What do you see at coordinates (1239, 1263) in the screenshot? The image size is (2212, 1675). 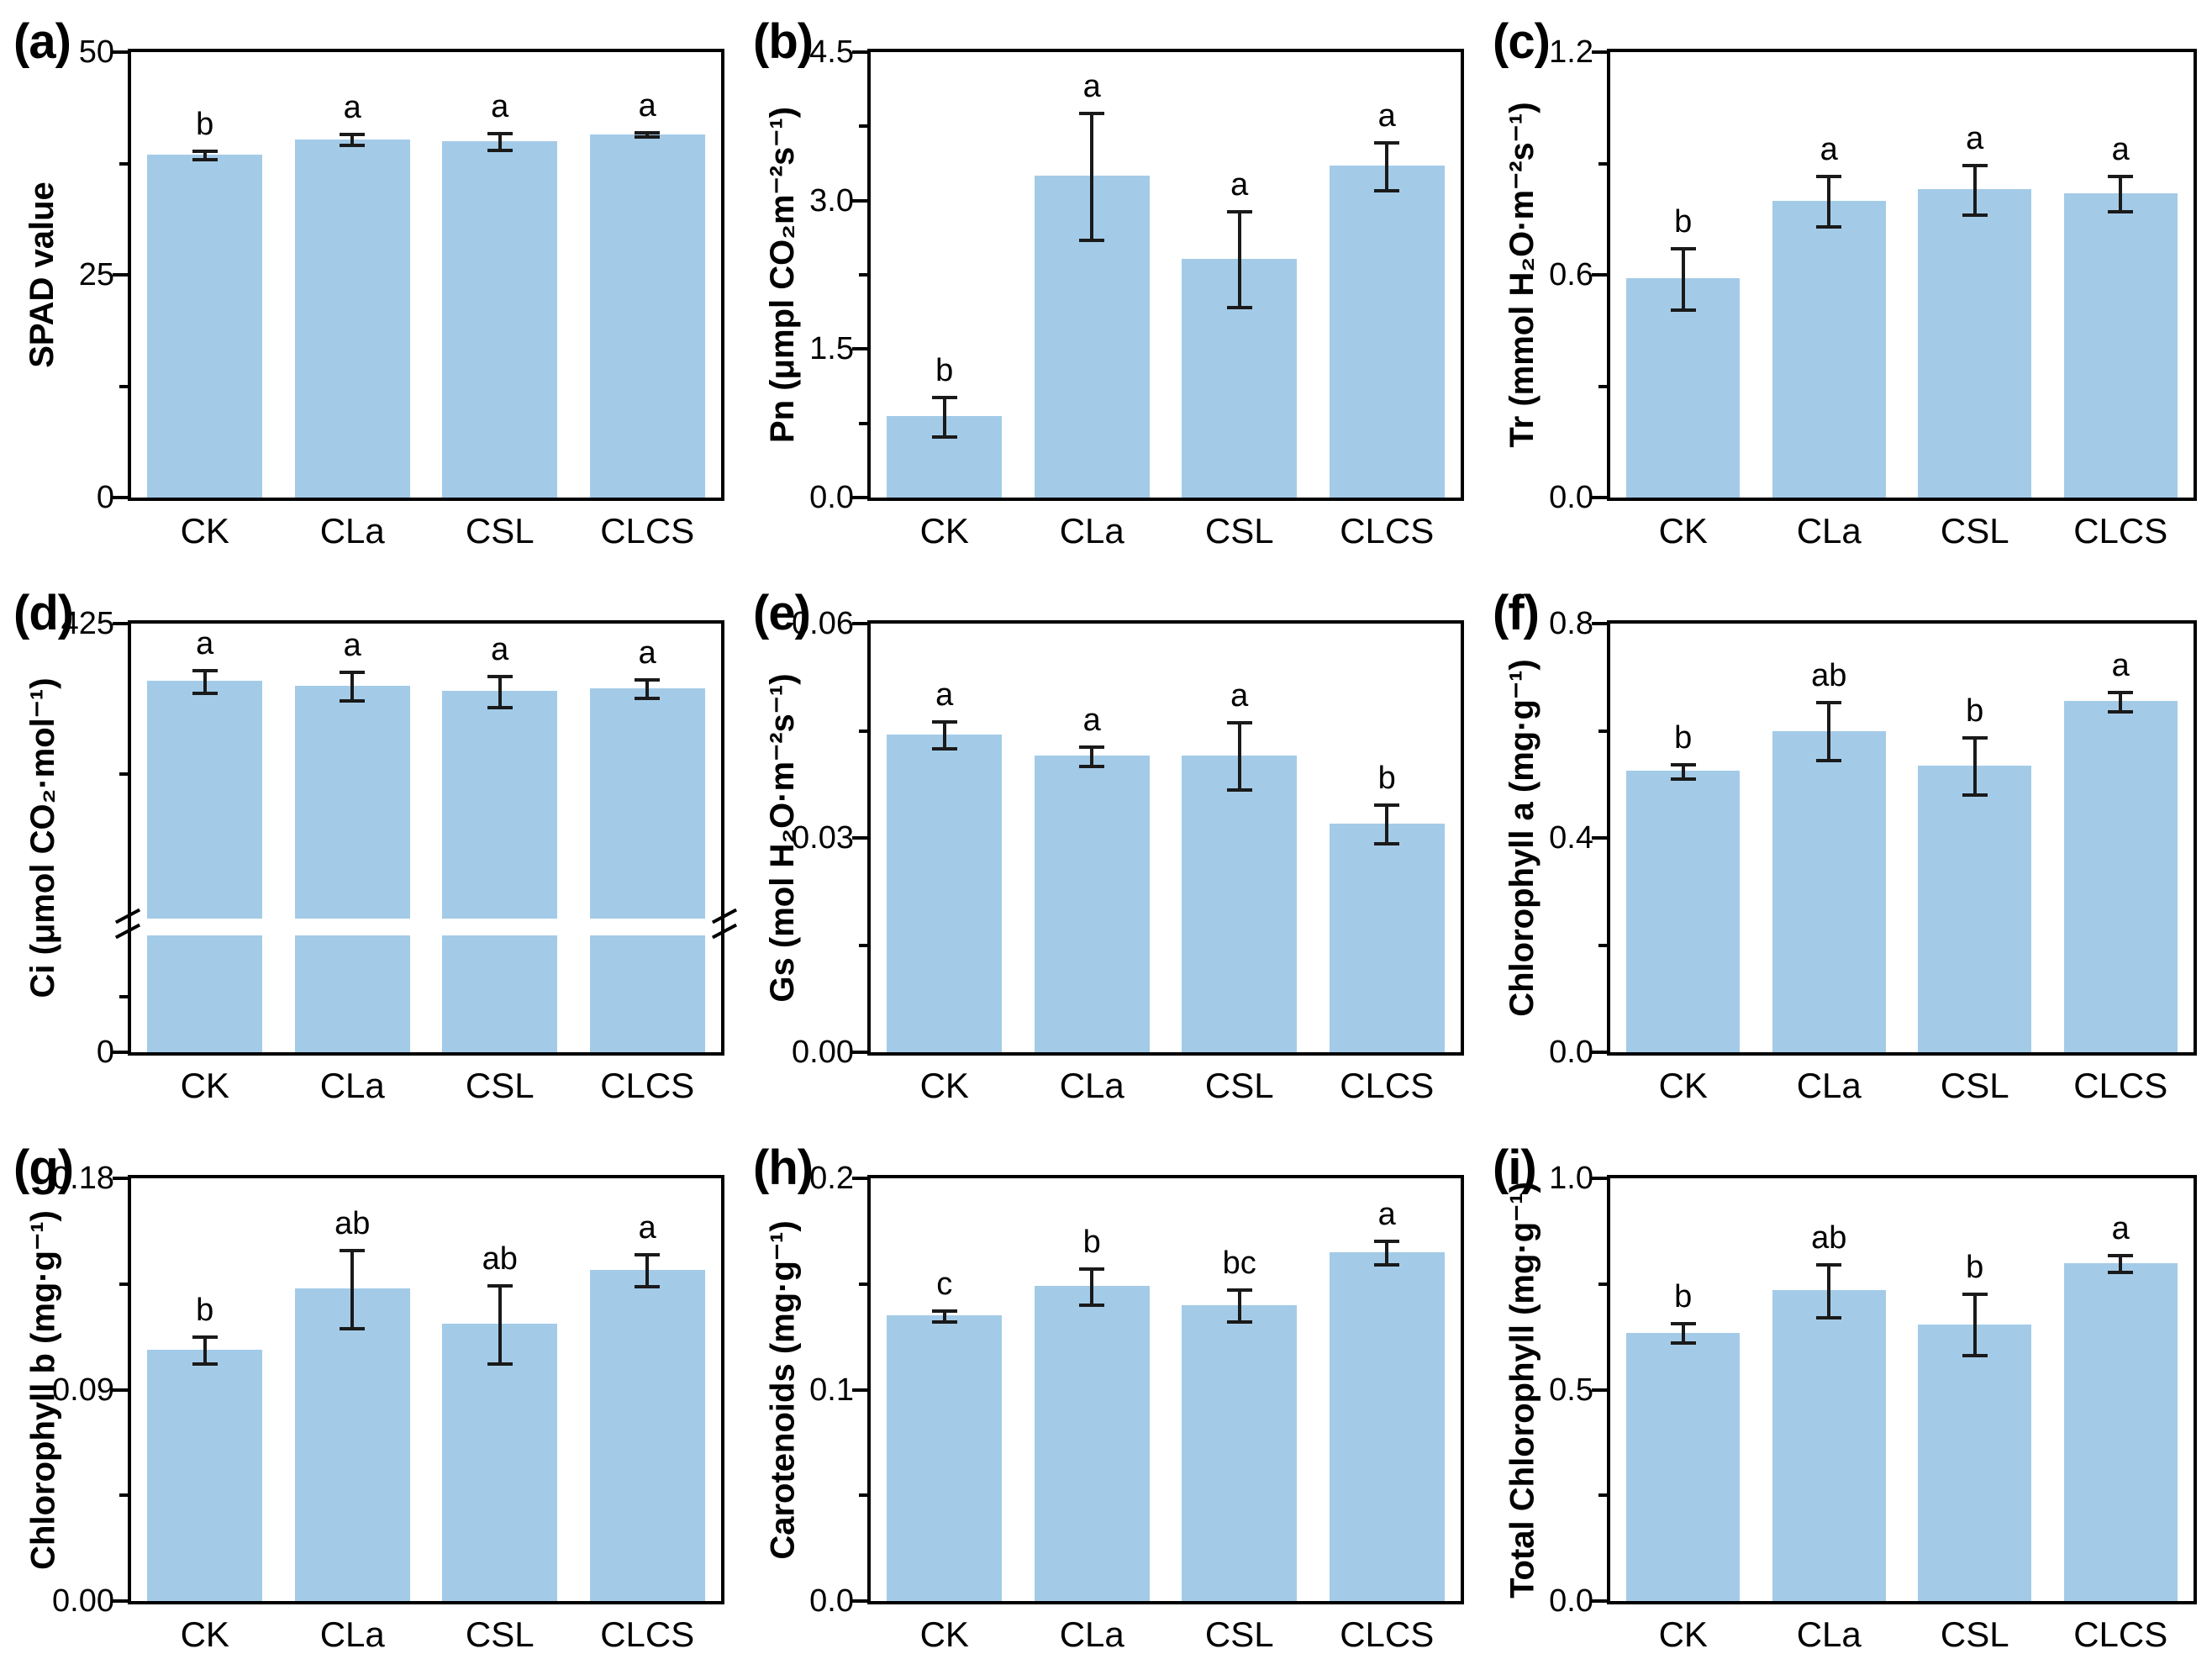 I see `sig-letter: bc` at bounding box center [1239, 1263].